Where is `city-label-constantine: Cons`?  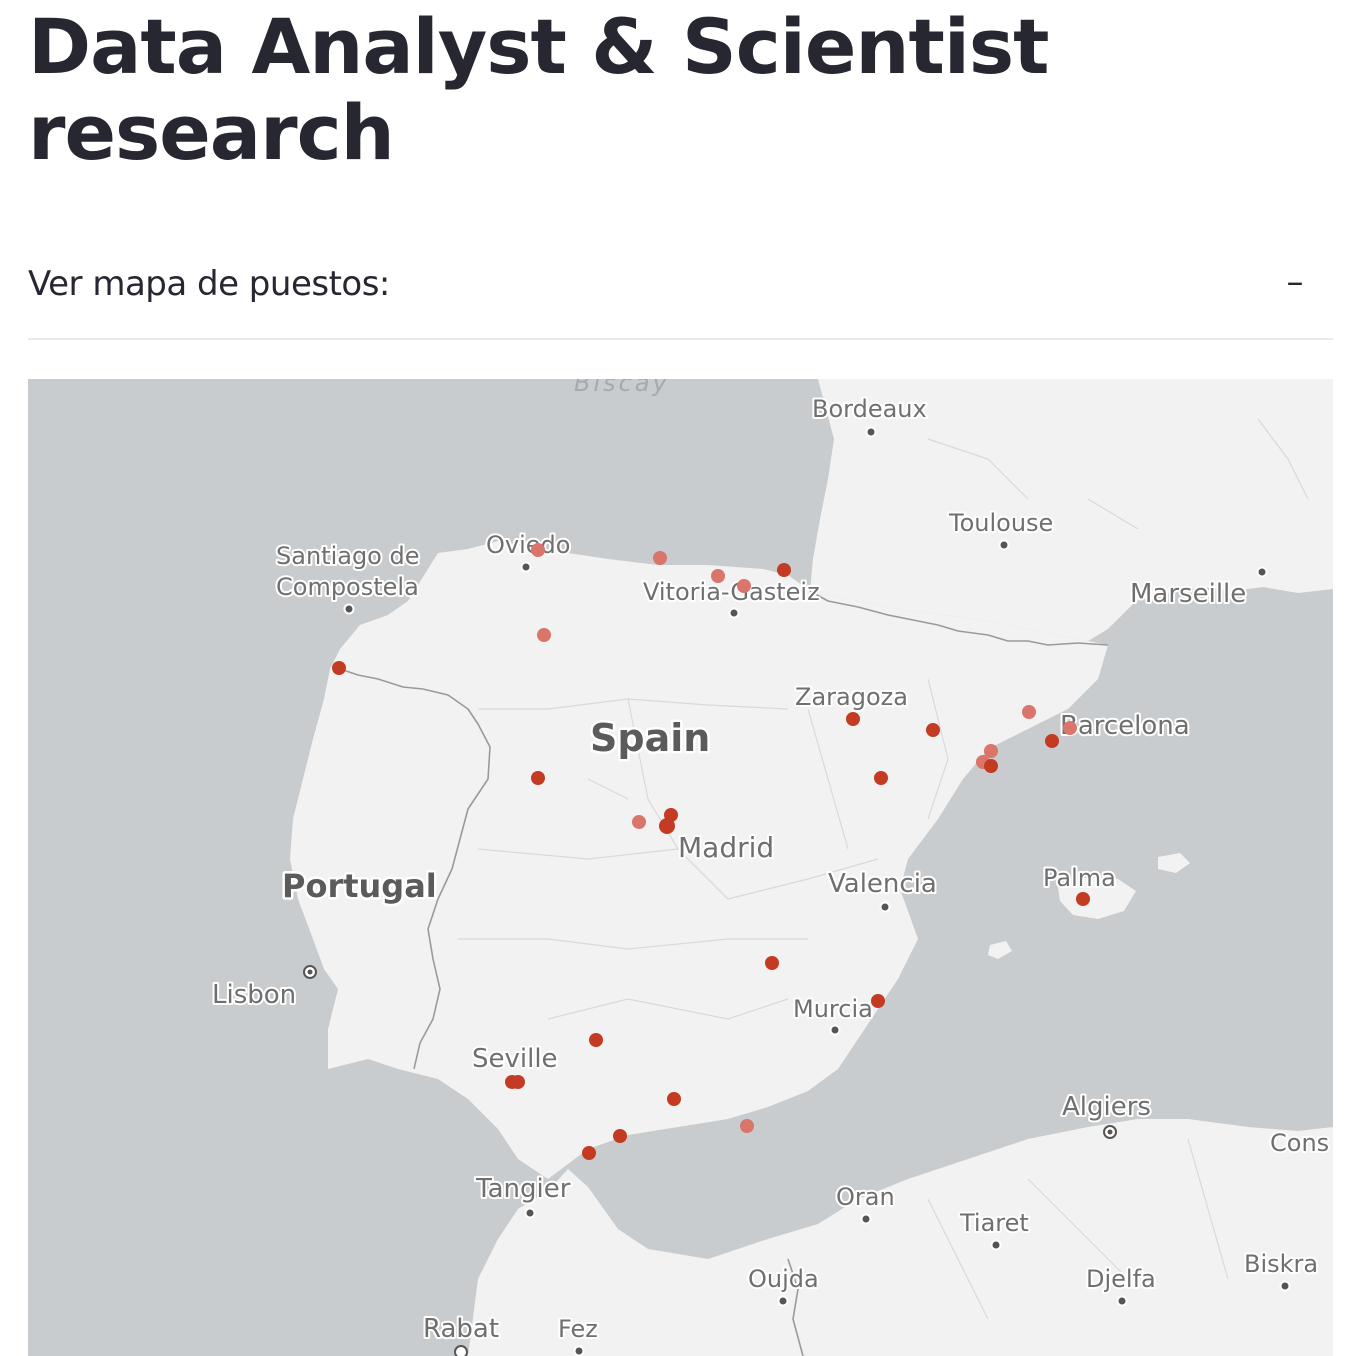 city-label-constantine: Cons is located at coordinates (1299, 1143).